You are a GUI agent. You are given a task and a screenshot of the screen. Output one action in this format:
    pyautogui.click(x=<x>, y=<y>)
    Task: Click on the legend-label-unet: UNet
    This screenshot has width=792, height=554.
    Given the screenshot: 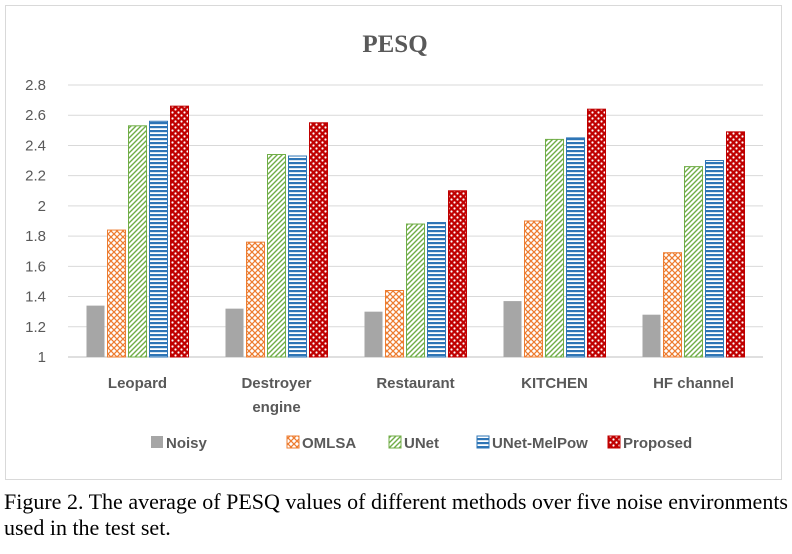 What is the action you would take?
    pyautogui.click(x=421, y=443)
    